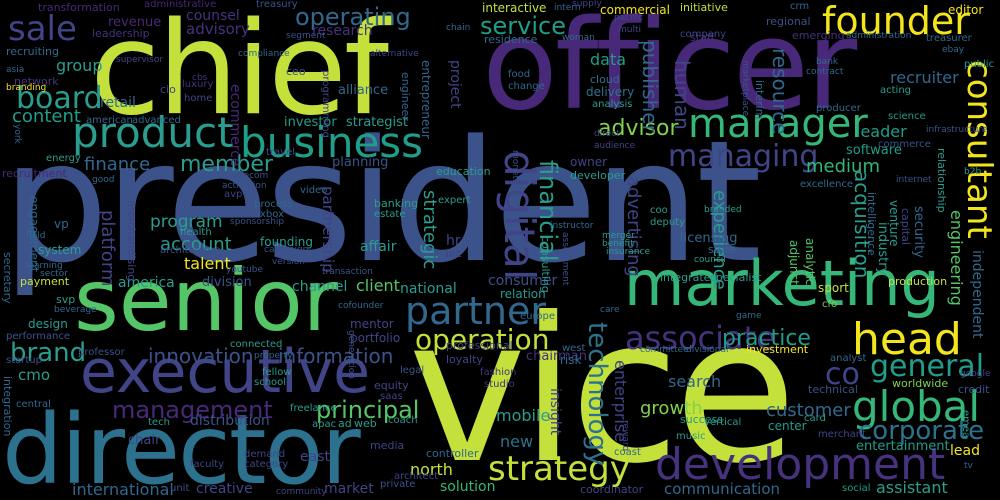 This screenshot has height=500, width=1000. What do you see at coordinates (920, 383) in the screenshot?
I see `word-worldwide: worldwide` at bounding box center [920, 383].